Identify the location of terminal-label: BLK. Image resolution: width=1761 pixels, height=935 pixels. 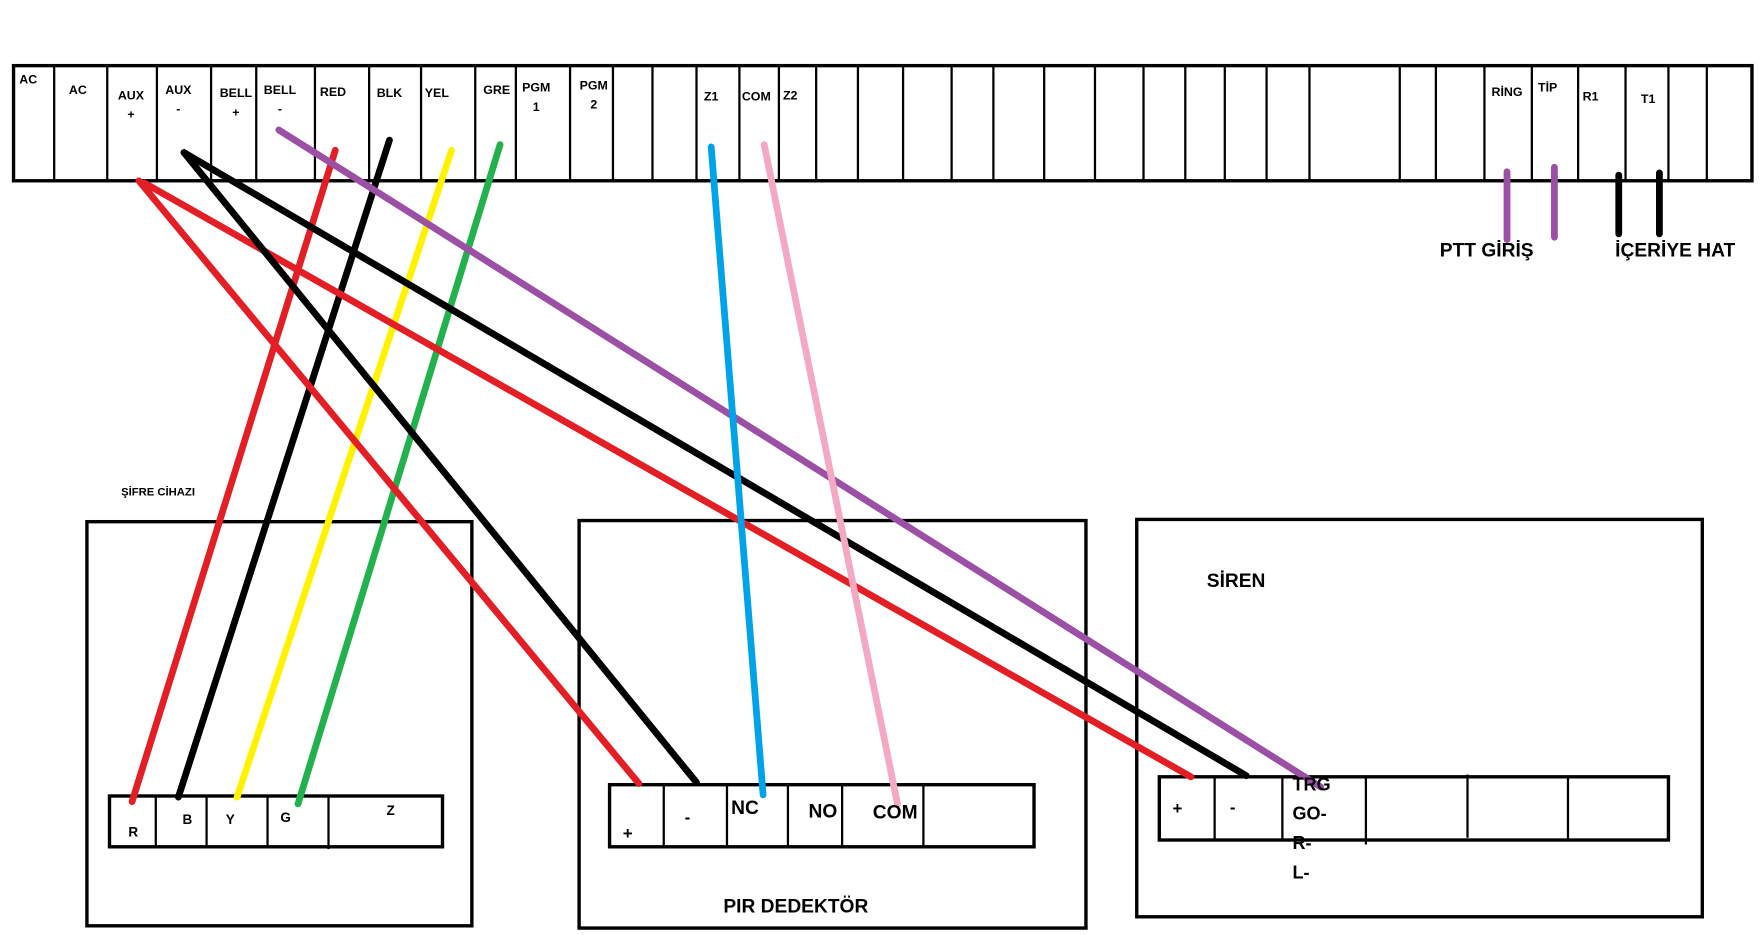
(390, 93).